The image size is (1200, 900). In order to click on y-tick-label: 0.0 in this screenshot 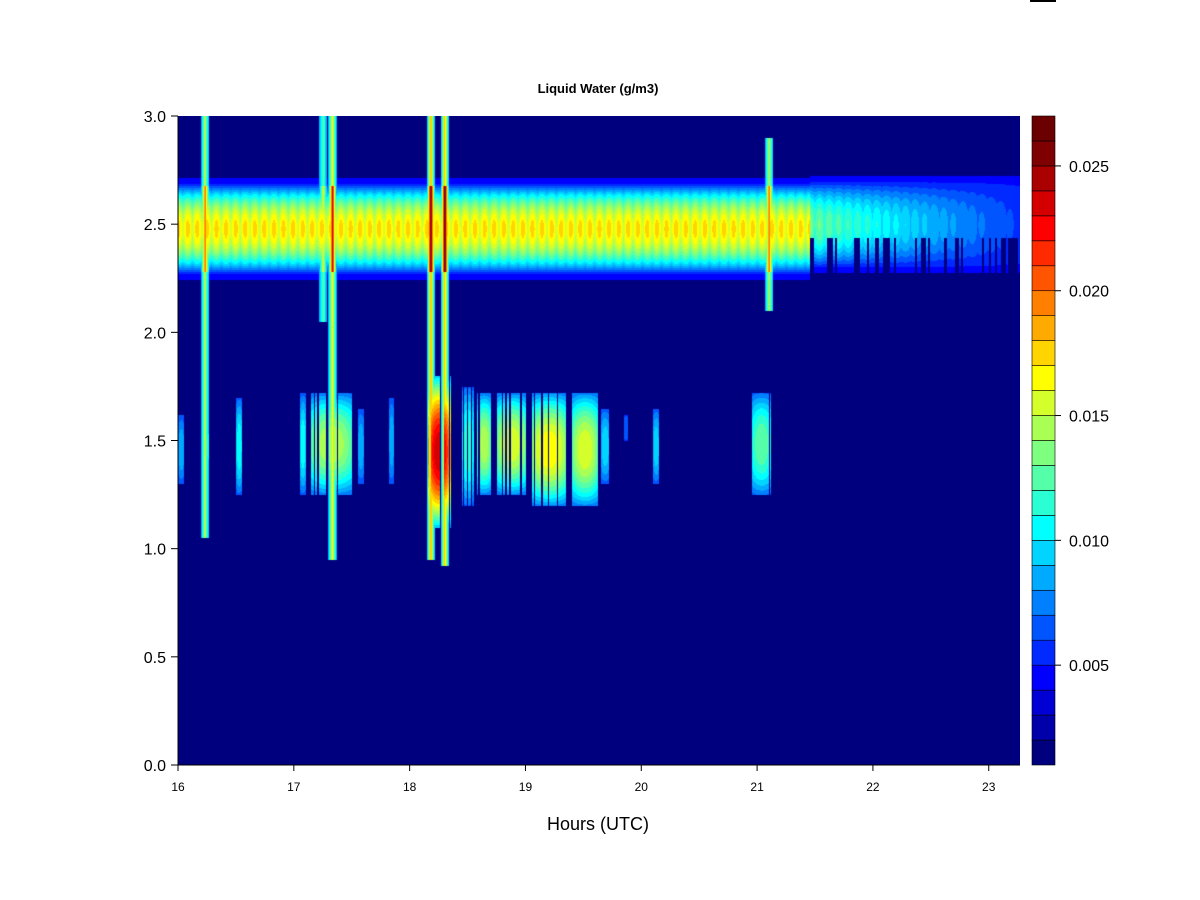, I will do `click(155, 766)`.